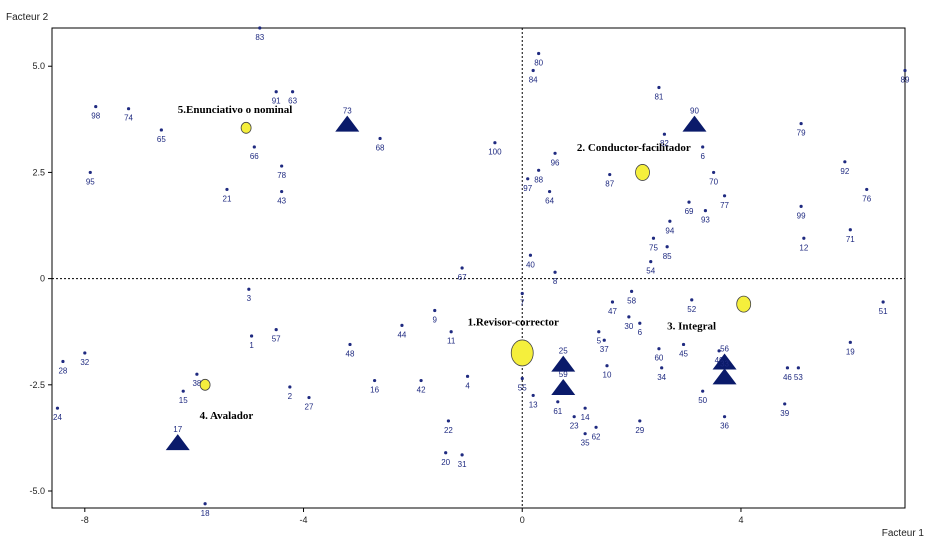 The width and height of the screenshot is (930, 540). Describe the element at coordinates (801, 133) in the screenshot. I see `point-label: 79` at that location.